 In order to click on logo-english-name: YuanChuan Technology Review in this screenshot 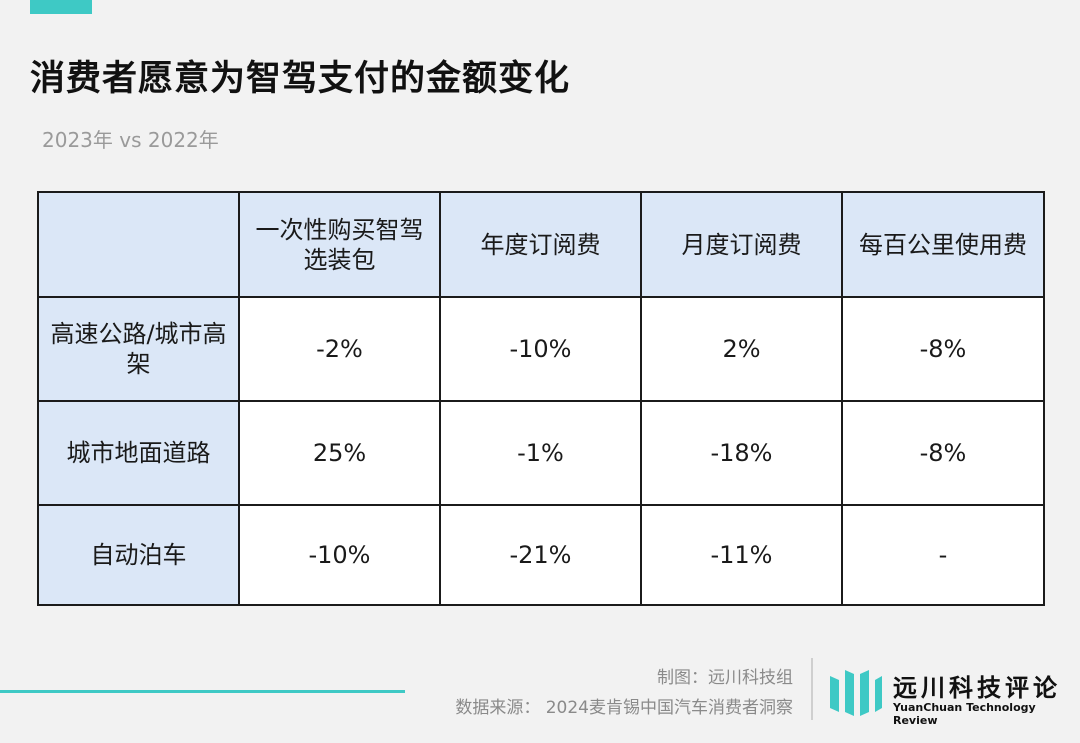, I will do `click(964, 714)`.